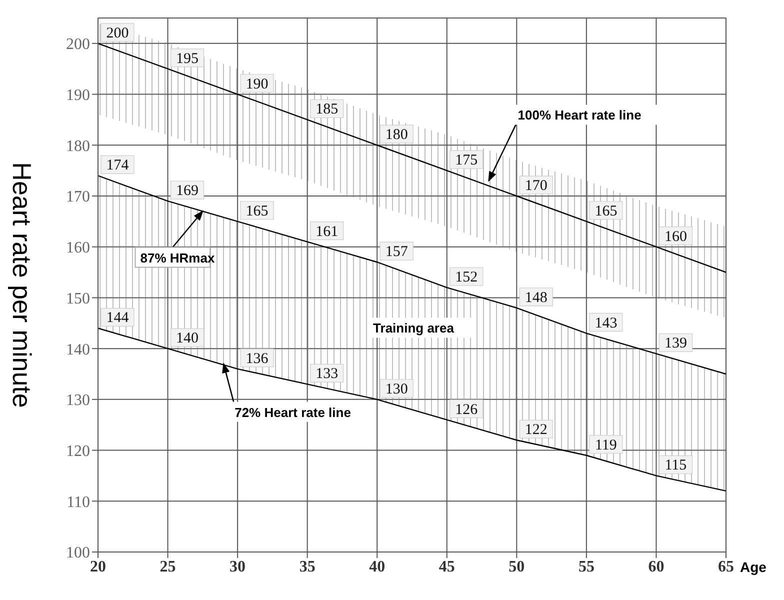  I want to click on y-tick-label: 120, so click(78, 451).